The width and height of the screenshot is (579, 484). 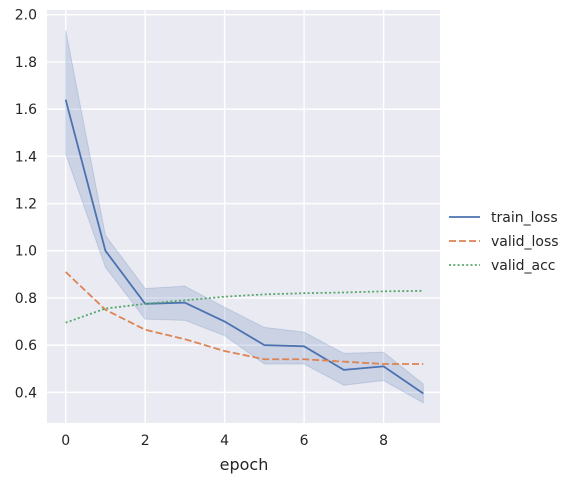 I want to click on y-tick-label: 2.0, so click(x=26, y=16).